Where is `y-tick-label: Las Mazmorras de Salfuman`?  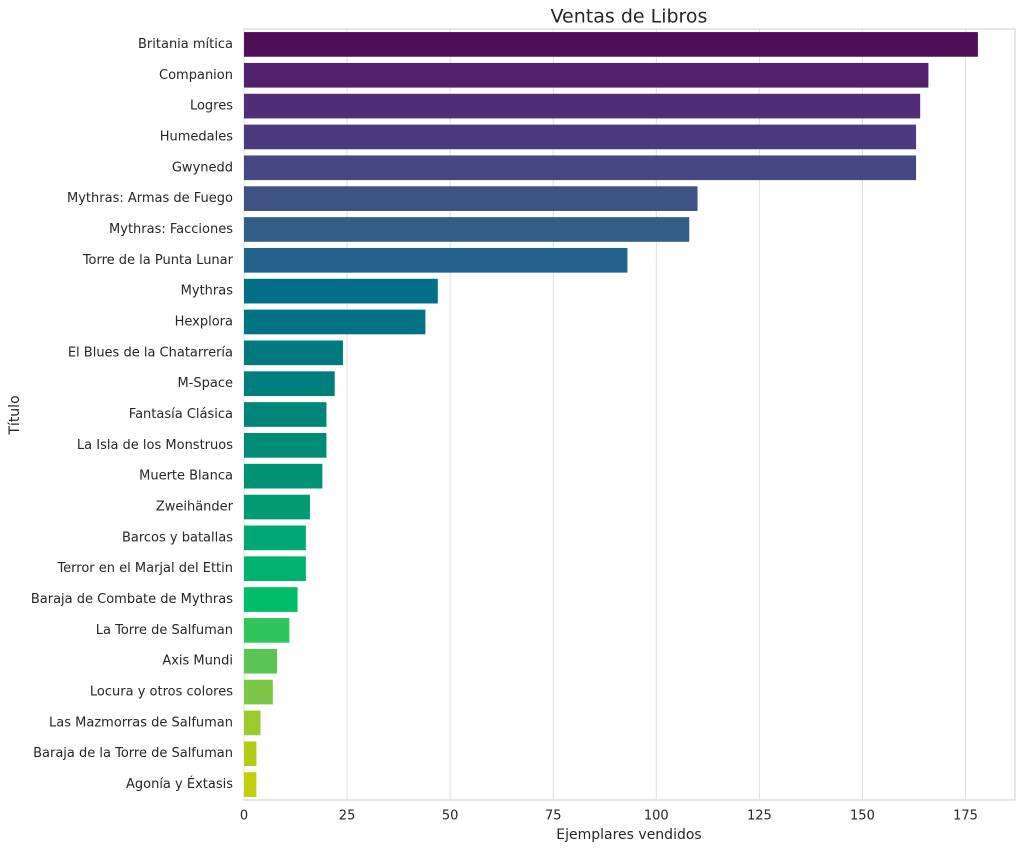 y-tick-label: Las Mazmorras de Salfuman is located at coordinates (141, 722).